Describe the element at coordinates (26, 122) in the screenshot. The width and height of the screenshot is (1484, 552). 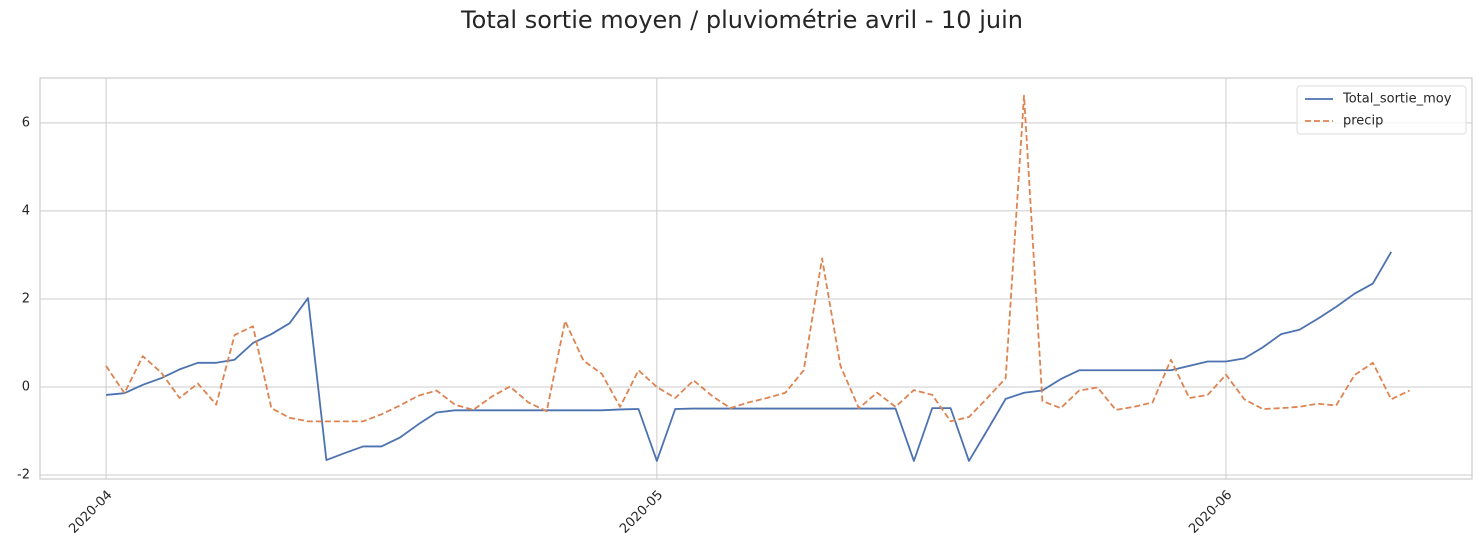
I see `y-tick-label: 6` at that location.